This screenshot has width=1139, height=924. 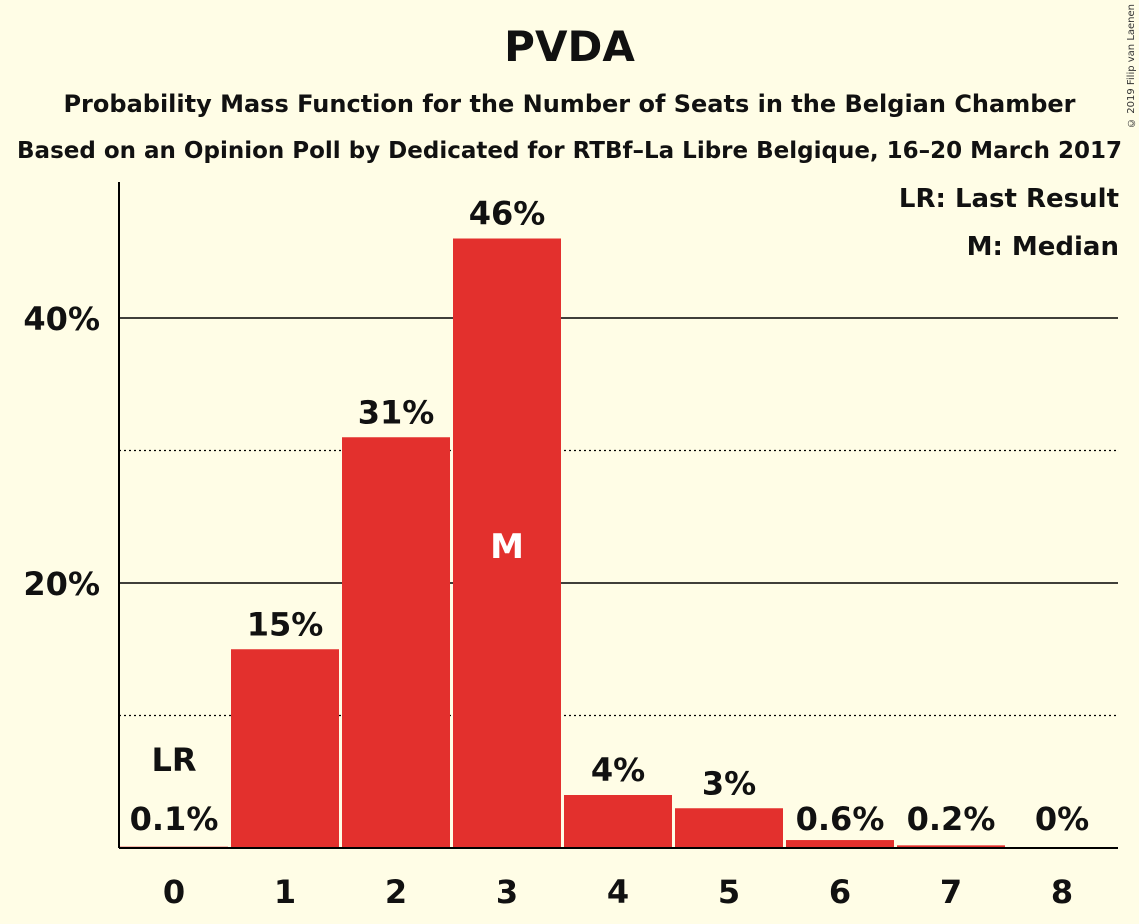 I want to click on data-label: 31%, so click(x=396, y=412).